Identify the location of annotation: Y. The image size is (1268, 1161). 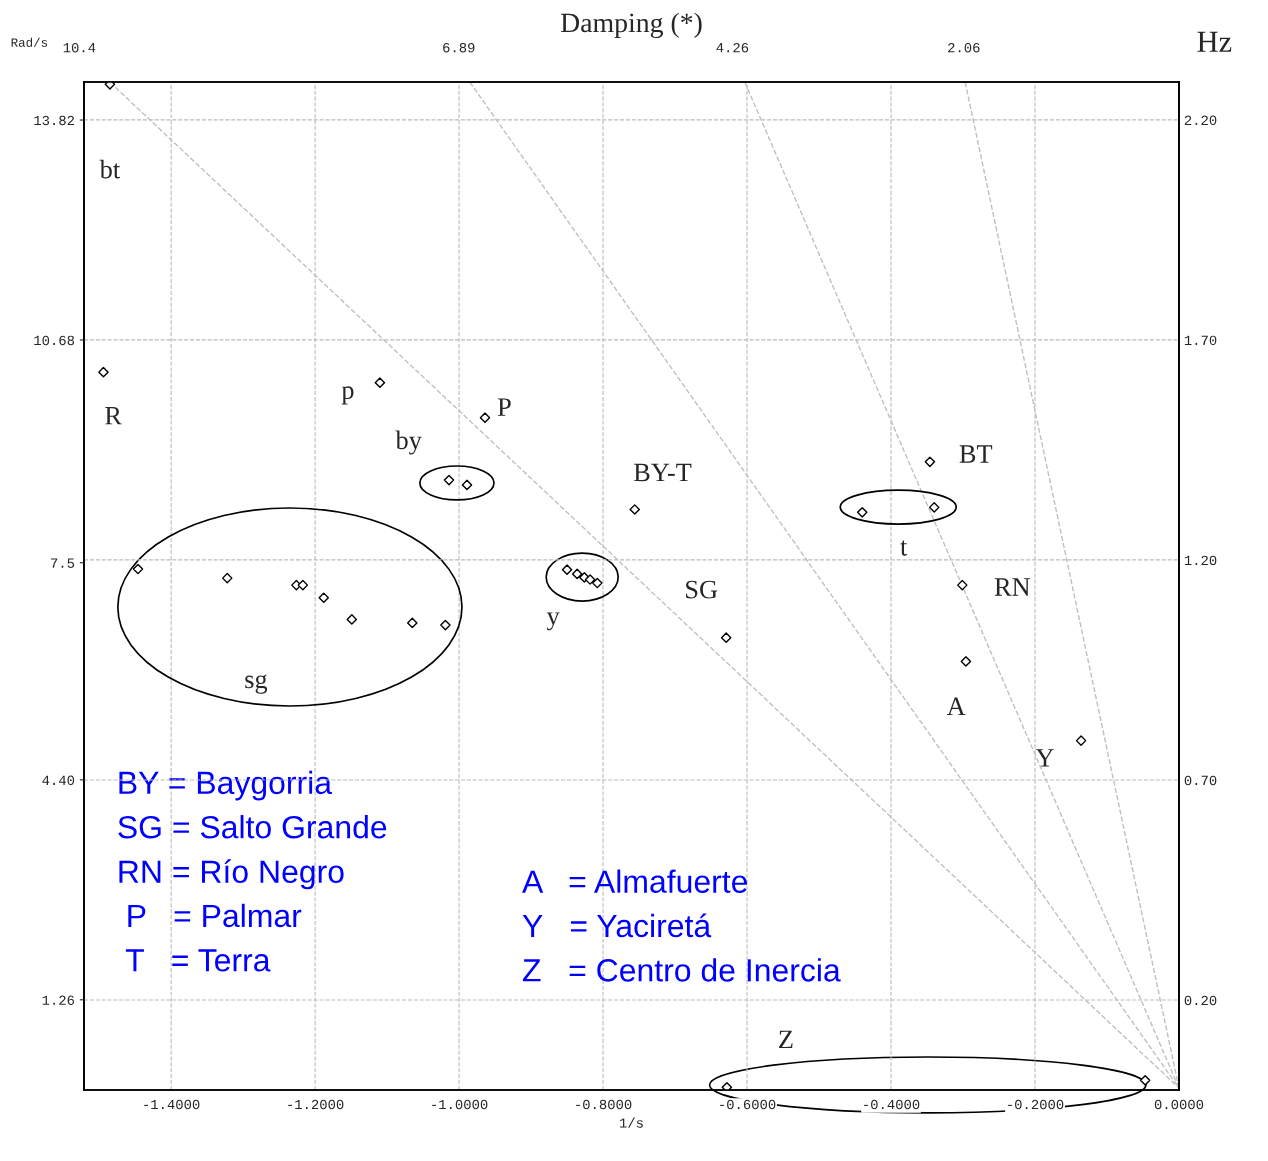
(1044, 758).